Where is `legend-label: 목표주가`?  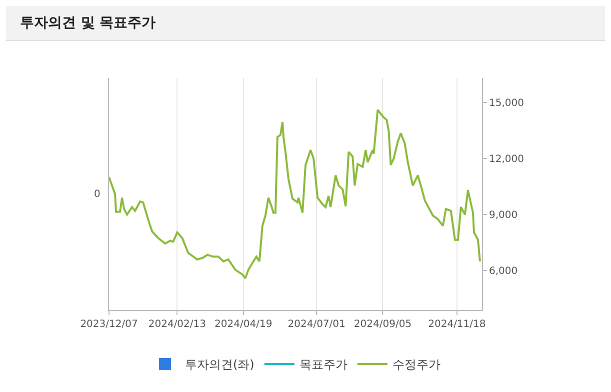 legend-label: 목표주가 is located at coordinates (323, 365).